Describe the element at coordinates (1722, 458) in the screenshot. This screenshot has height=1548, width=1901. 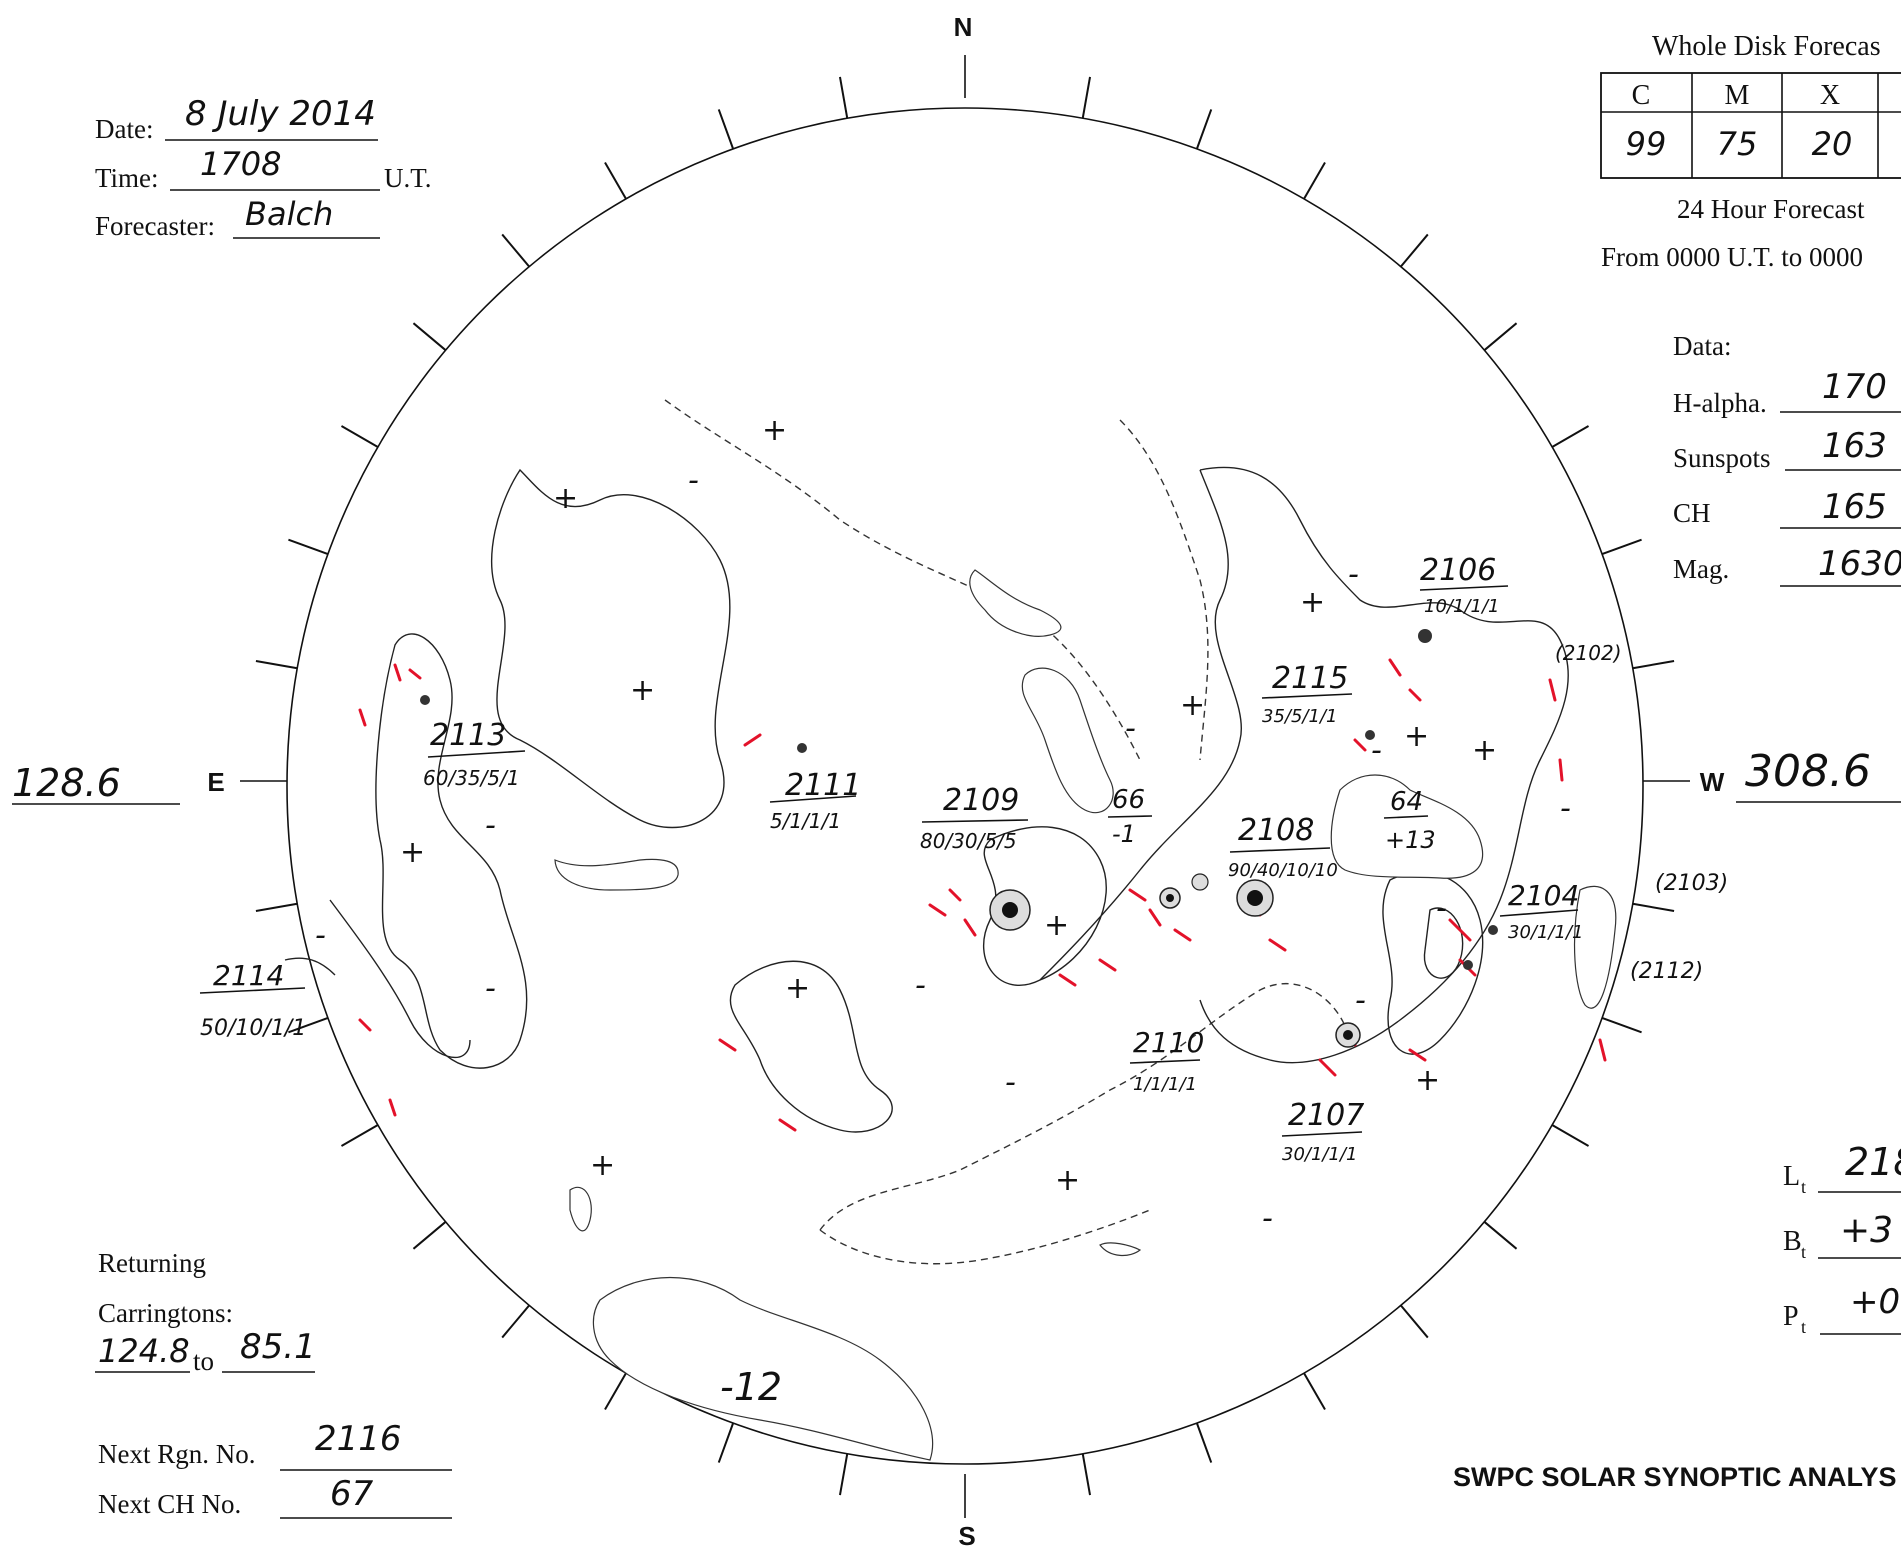
I see `sunspots-label: Sunspots` at that location.